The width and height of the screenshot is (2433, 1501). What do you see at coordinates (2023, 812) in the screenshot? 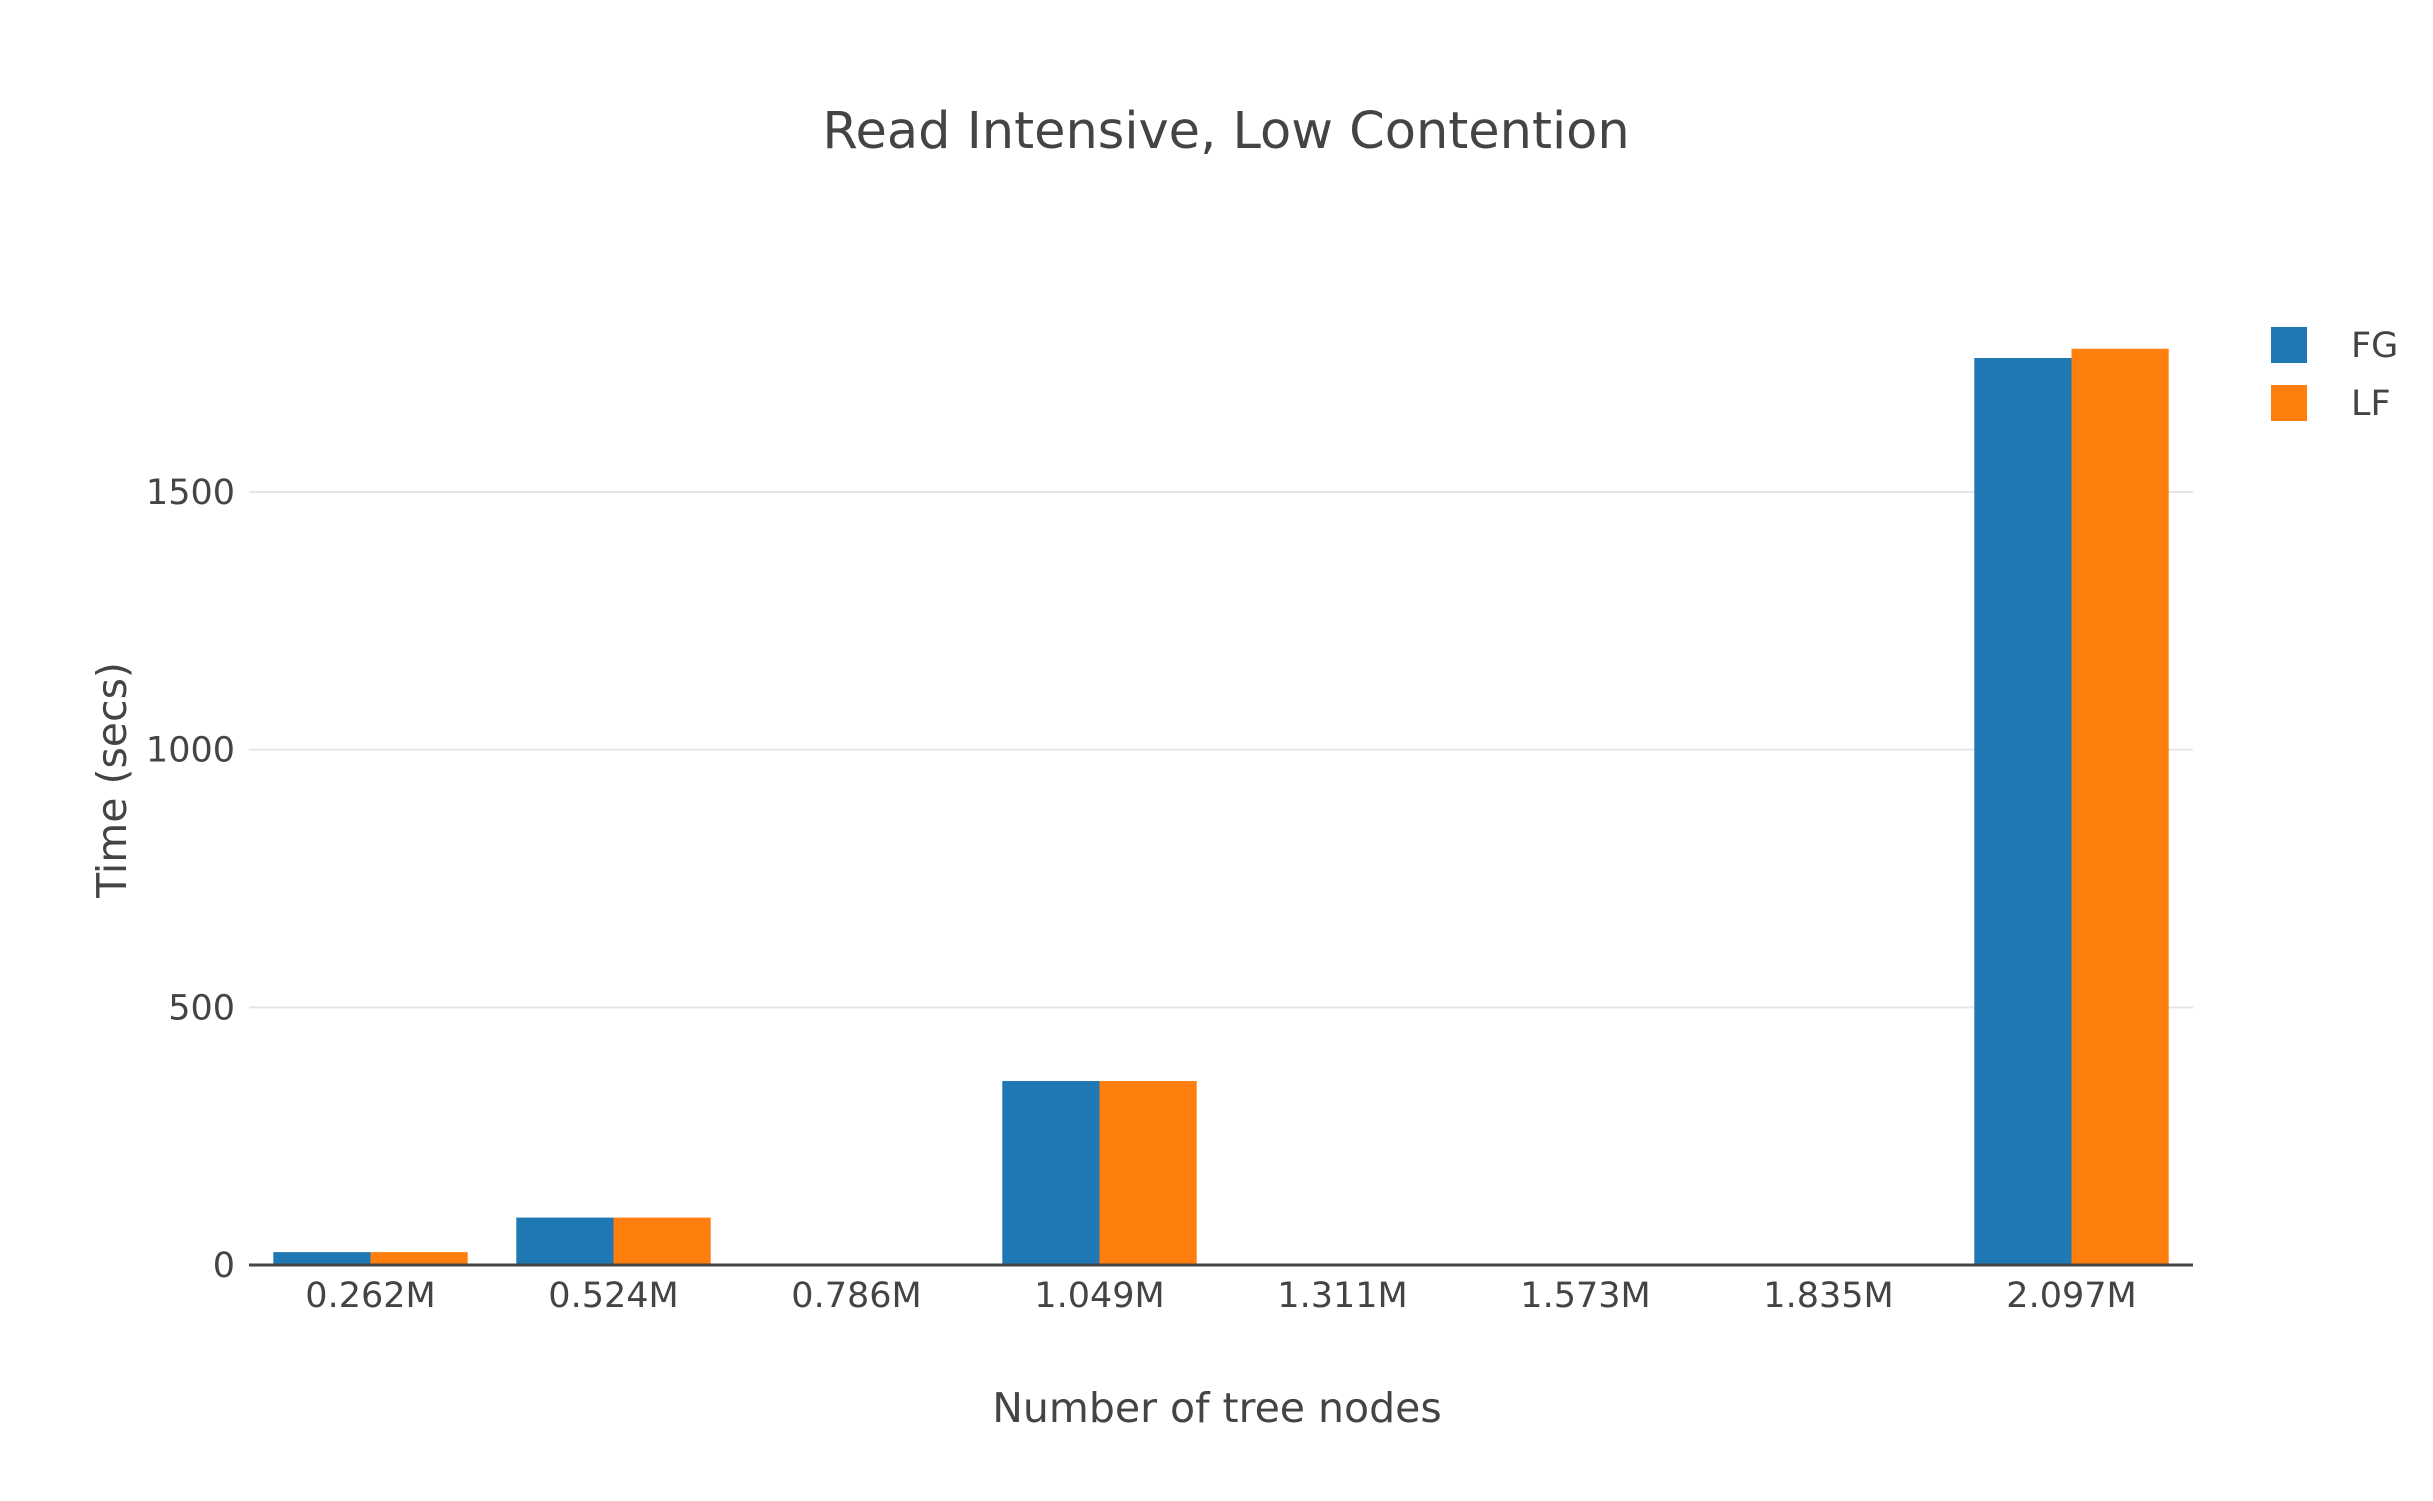
I see `bar-fg-2.097M` at bounding box center [2023, 812].